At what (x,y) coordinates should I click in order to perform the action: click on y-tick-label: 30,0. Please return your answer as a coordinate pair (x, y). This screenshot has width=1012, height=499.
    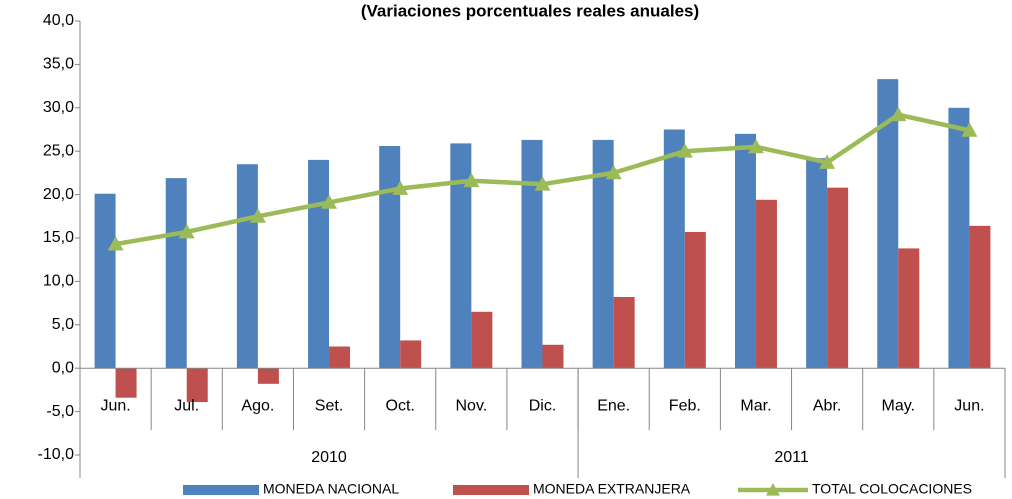
    Looking at the image, I should click on (58, 107).